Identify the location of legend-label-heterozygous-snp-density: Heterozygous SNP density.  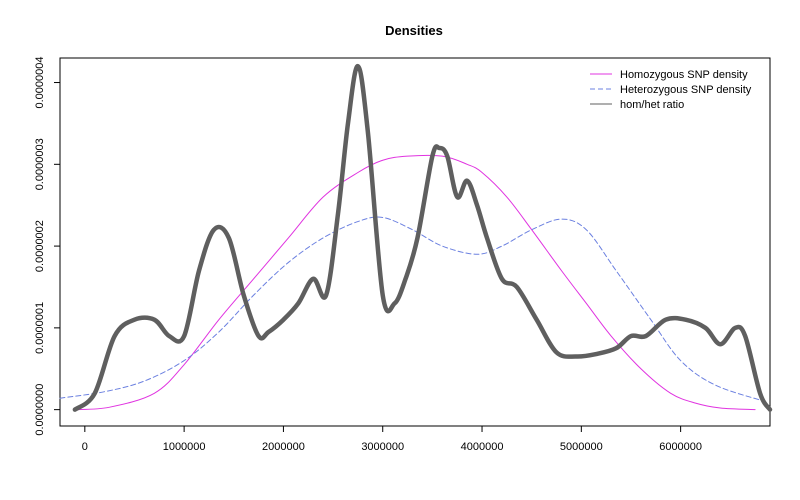
(686, 90).